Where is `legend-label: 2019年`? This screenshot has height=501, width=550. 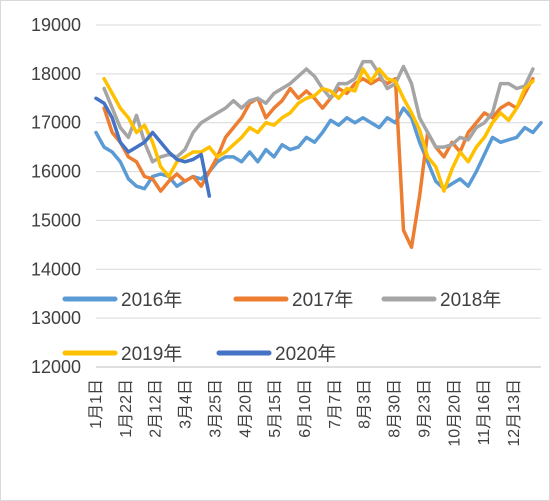 legend-label: 2019年 is located at coordinates (151, 354).